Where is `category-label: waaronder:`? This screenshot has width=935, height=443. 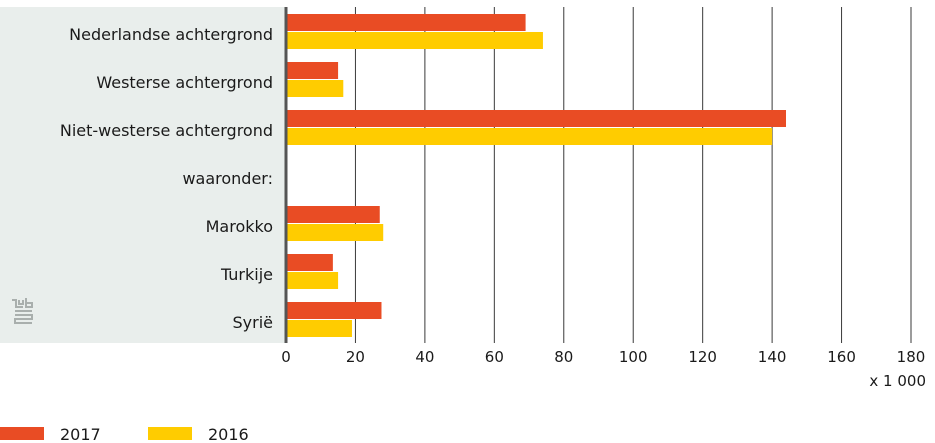 category-label: waaronder: is located at coordinates (227, 178).